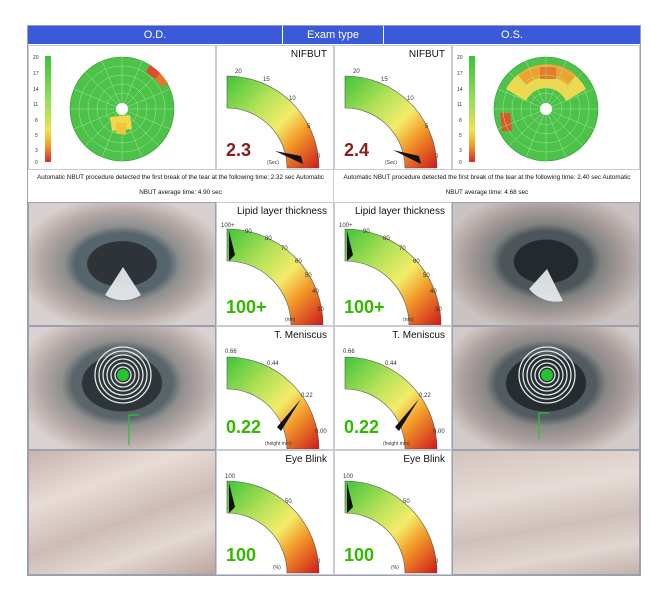 The height and width of the screenshot is (590, 650). What do you see at coordinates (418, 335) in the screenshot?
I see `meniscus-title: T. Meniscus` at bounding box center [418, 335].